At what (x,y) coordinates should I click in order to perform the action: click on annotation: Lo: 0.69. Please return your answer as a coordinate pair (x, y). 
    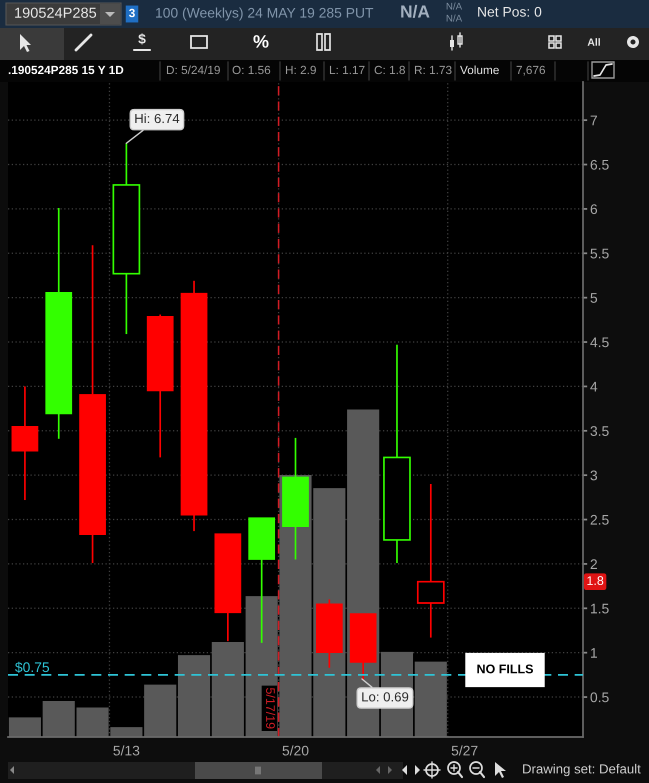
    Looking at the image, I should click on (385, 697).